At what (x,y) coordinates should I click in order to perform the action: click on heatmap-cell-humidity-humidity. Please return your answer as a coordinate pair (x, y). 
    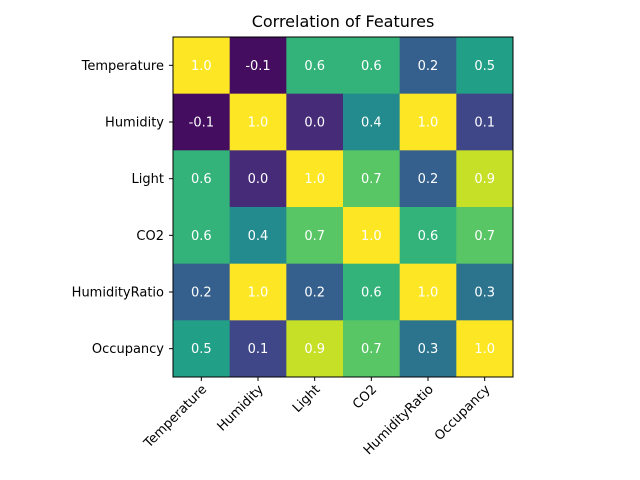
    Looking at the image, I should click on (258, 122).